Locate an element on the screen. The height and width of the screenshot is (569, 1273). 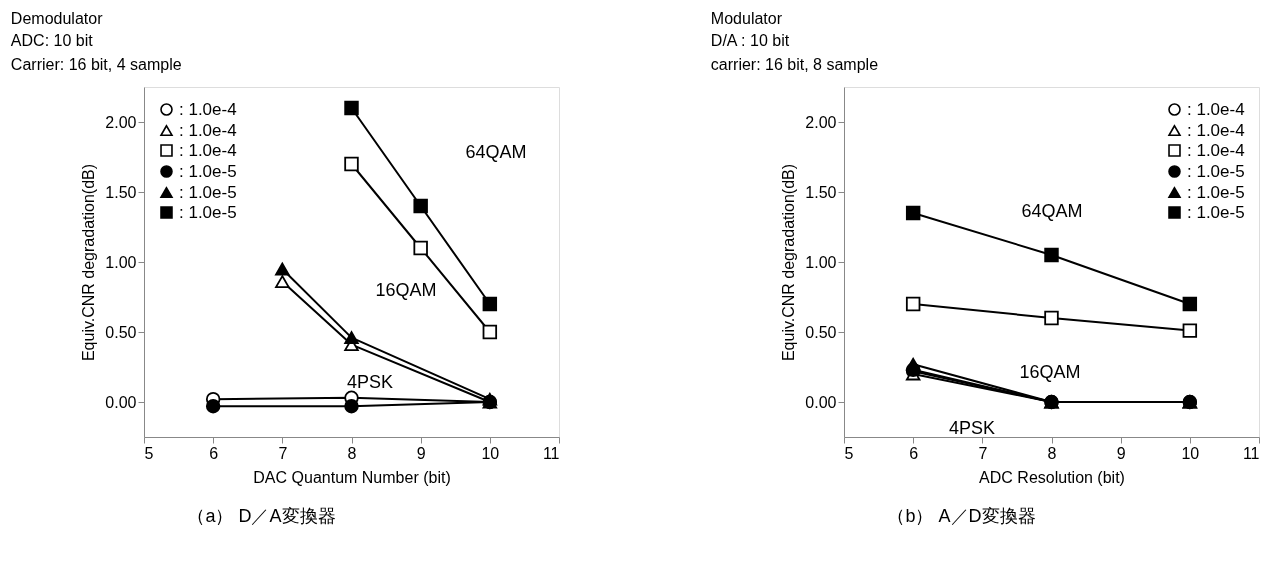
text: （a） D／A変換器 is located at coordinates (261, 516).